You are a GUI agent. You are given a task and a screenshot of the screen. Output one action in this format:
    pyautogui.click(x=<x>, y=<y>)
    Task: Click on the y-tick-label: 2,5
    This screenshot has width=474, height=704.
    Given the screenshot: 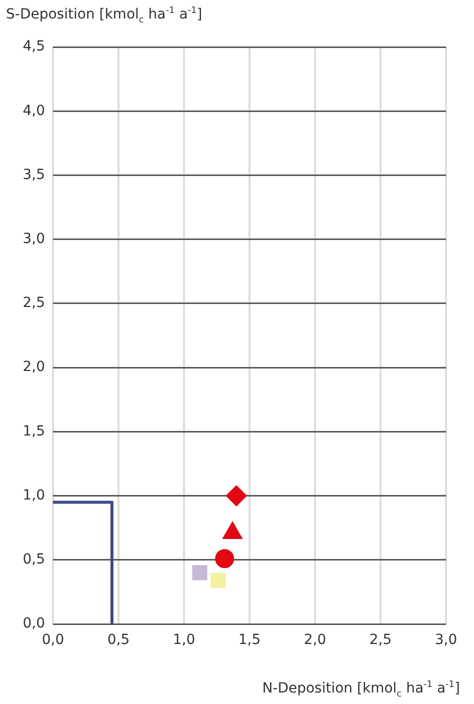 What is the action you would take?
    pyautogui.click(x=33, y=303)
    